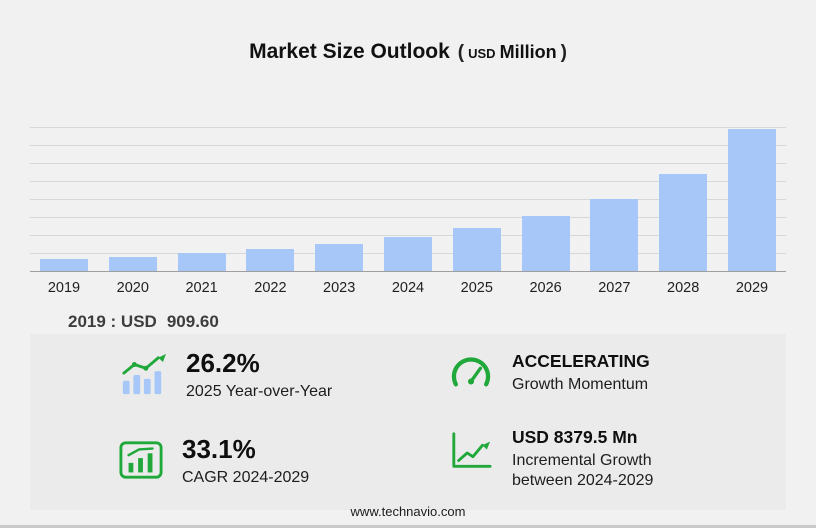 Image resolution: width=816 pixels, height=528 pixels. I want to click on bar-2026, so click(545, 199).